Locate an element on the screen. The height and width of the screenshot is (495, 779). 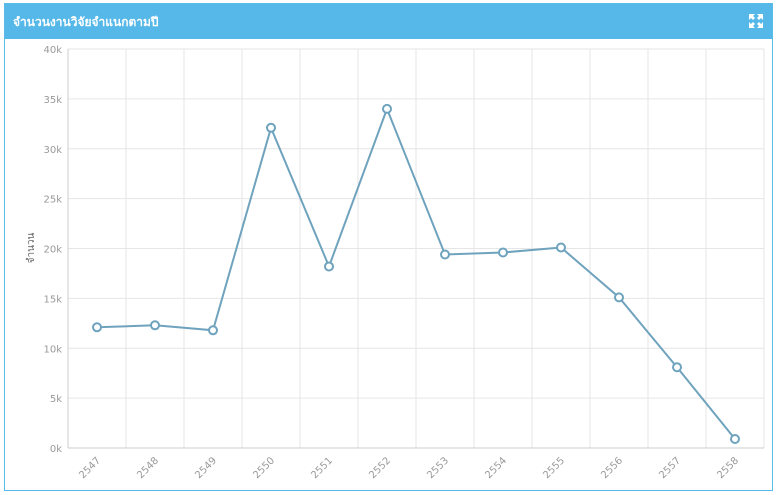
x-tick-label: 2554 is located at coordinates (496, 468).